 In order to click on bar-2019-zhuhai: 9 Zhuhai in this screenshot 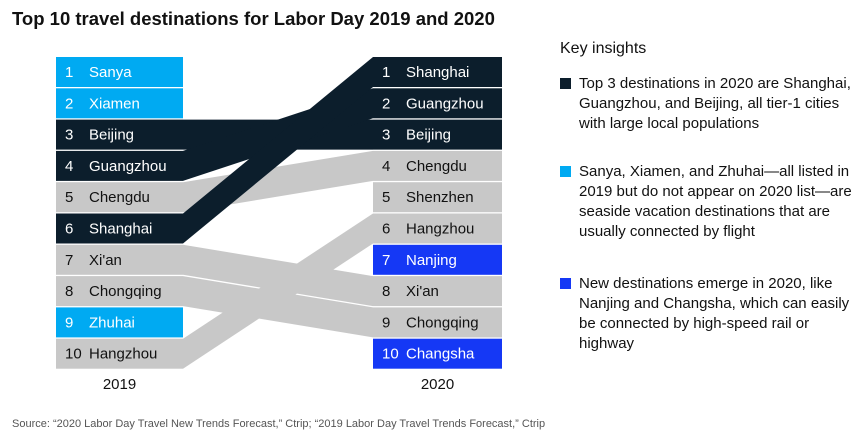, I will do `click(119, 322)`.